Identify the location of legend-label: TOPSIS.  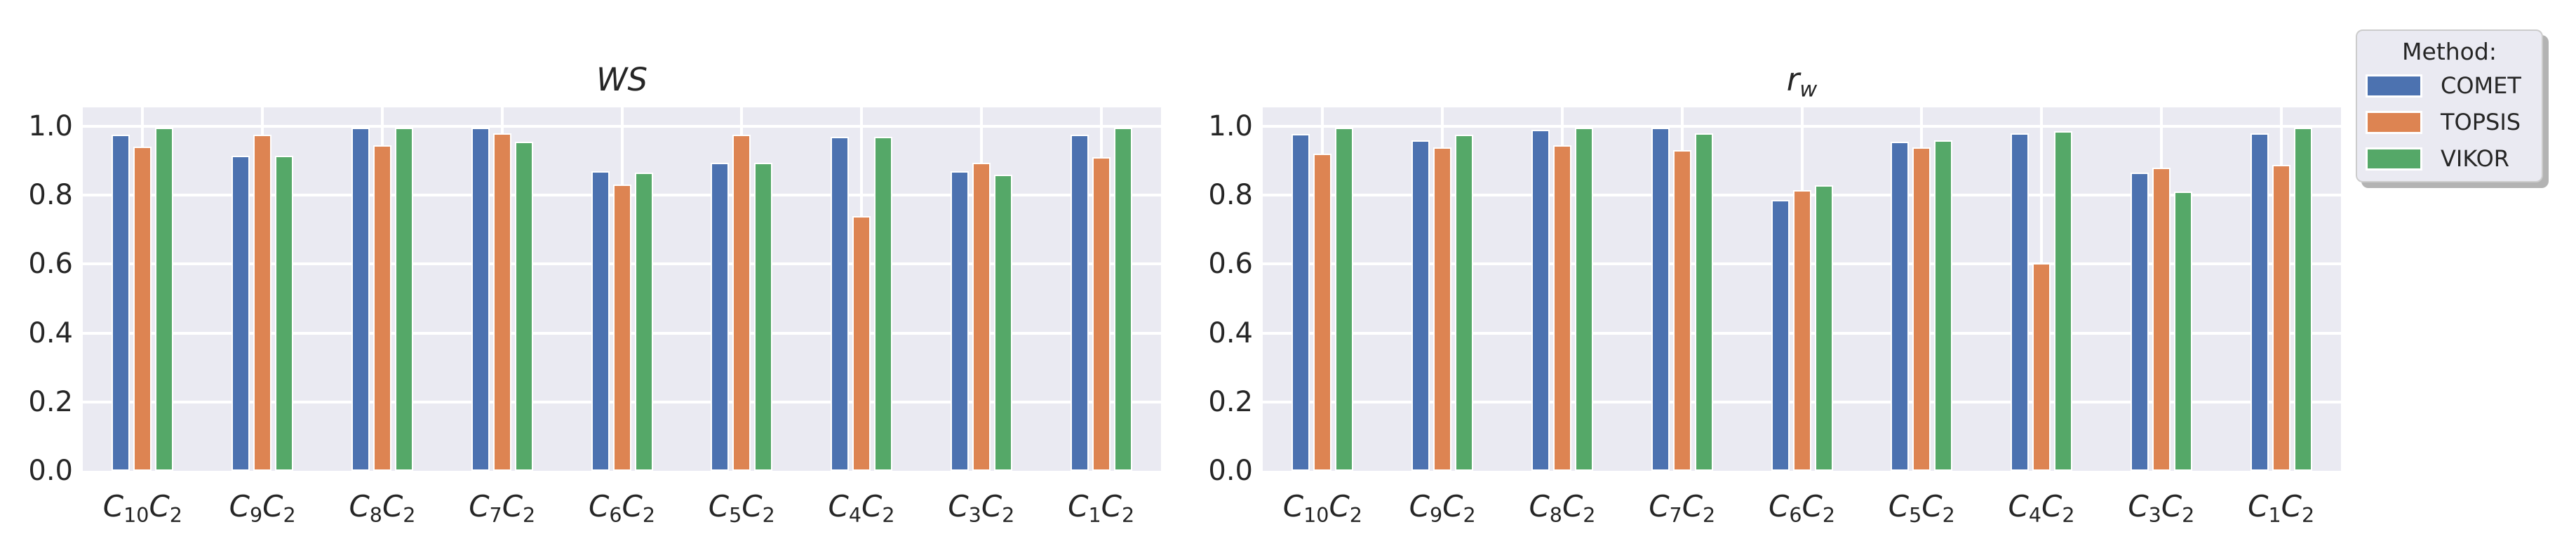
(2481, 122).